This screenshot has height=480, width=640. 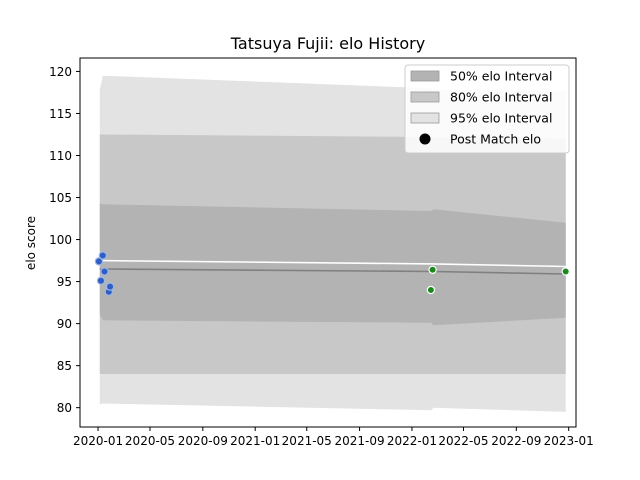 What do you see at coordinates (60, 72) in the screenshot?
I see `y-tick-label: 120` at bounding box center [60, 72].